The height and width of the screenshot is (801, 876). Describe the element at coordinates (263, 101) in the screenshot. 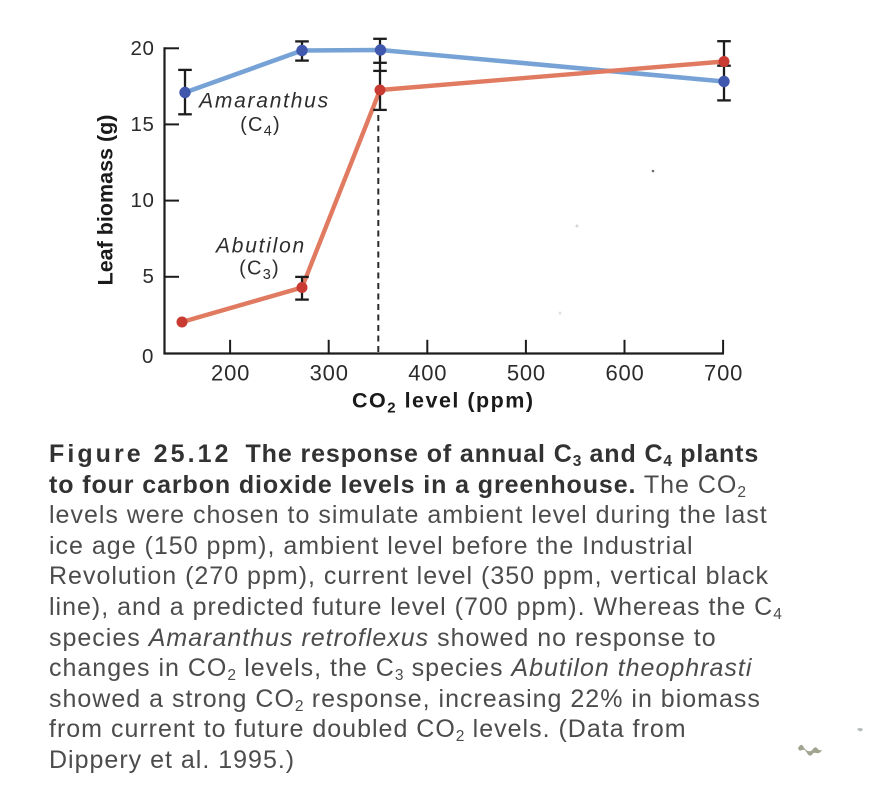

I see `svg-text: Amaranthus` at that location.